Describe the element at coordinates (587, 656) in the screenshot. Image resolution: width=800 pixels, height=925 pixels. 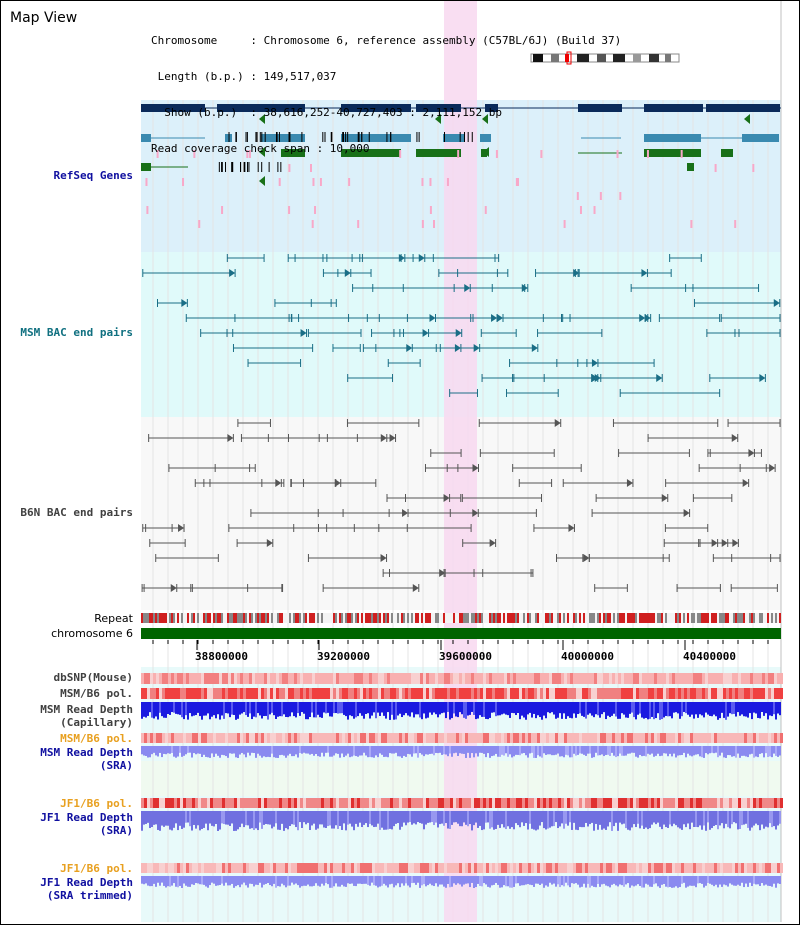
I see `axis-tick-label: 40000000` at that location.